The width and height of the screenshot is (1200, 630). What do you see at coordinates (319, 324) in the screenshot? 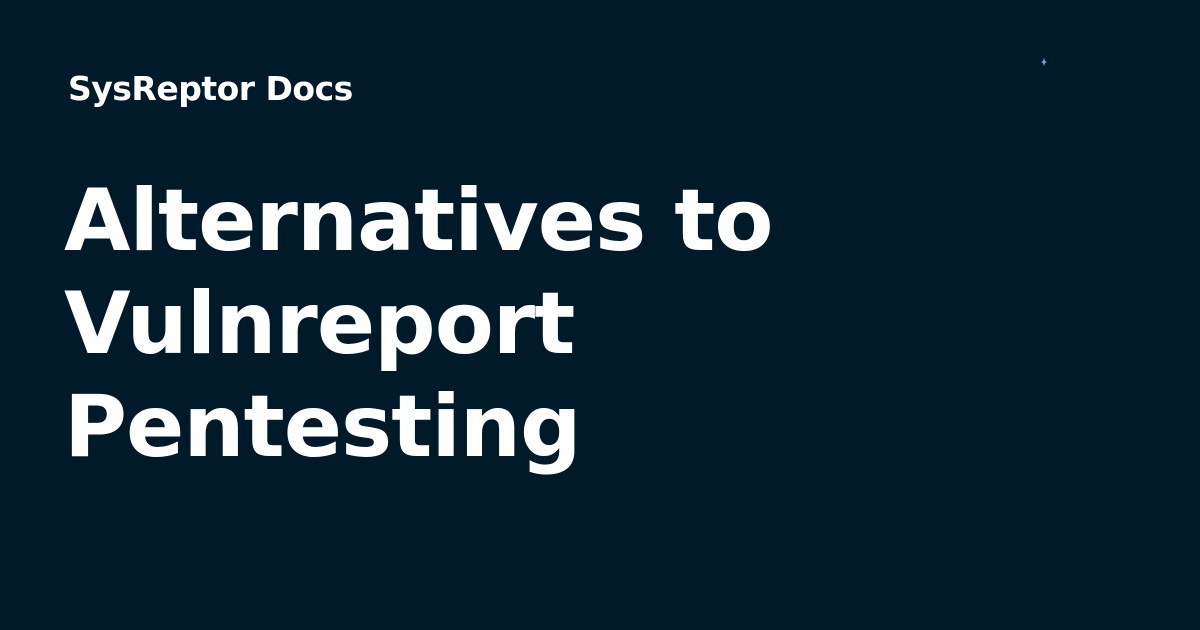
I see `title-line-2: Vulnreport` at bounding box center [319, 324].